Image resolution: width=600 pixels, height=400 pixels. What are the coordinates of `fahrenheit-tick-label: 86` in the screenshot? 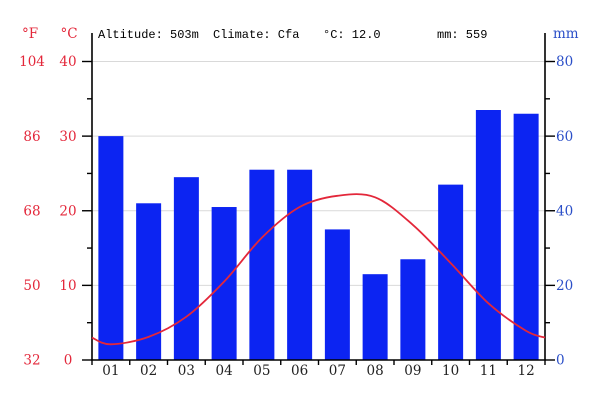 It's located at (31, 137).